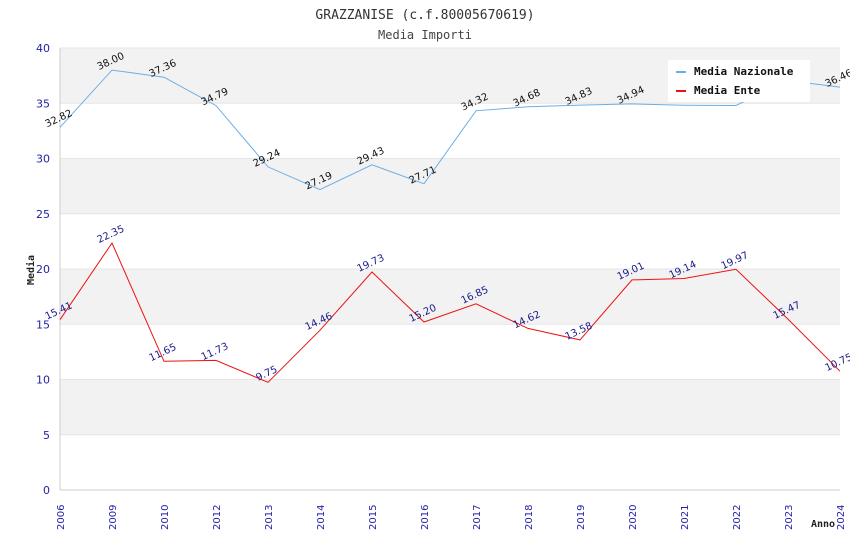 This screenshot has width=850, height=550. Describe the element at coordinates (789, 517) in the screenshot. I see `x-tick-label: 2023` at that location.